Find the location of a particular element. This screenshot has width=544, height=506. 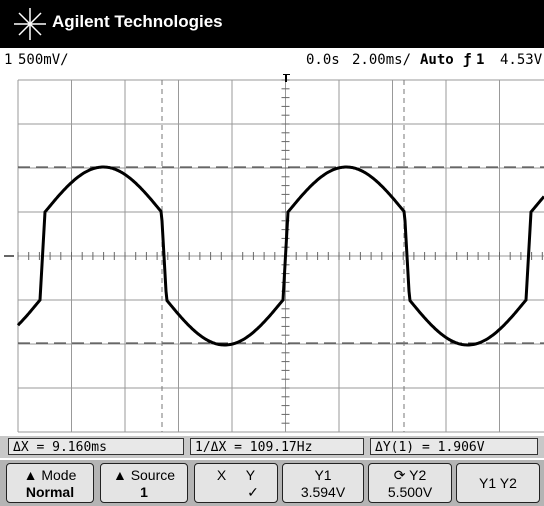

y1-key: Y1 3.594V is located at coordinates (323, 483).